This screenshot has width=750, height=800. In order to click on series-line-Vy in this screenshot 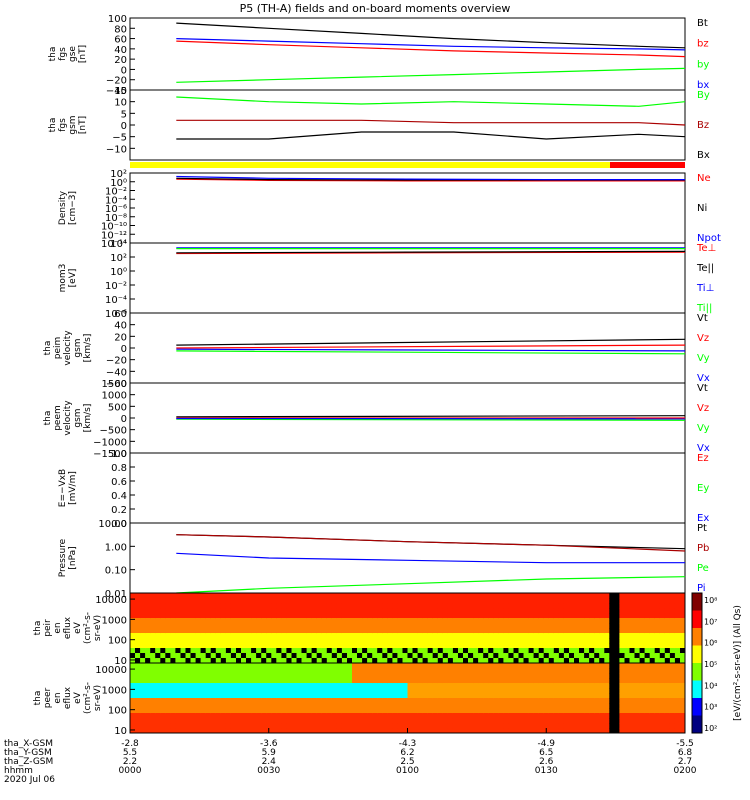, I will do `click(431, 419)`.